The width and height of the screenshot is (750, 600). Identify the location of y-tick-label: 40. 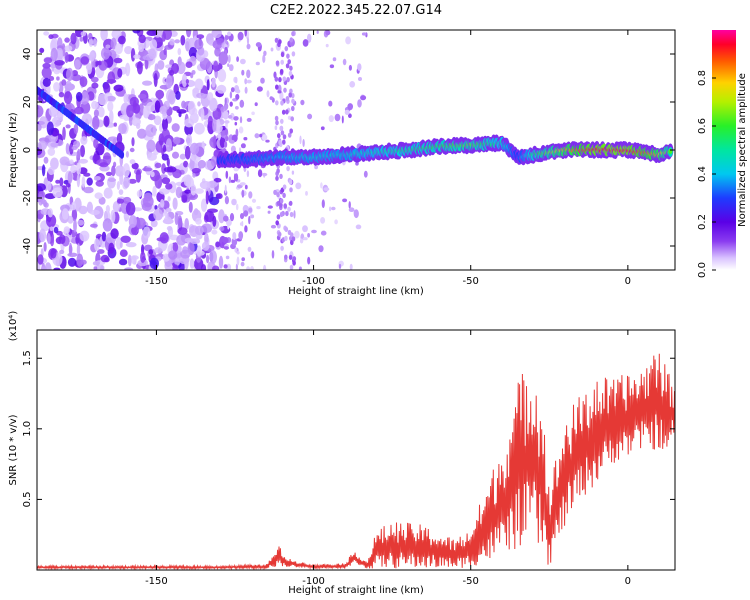
(27, 54).